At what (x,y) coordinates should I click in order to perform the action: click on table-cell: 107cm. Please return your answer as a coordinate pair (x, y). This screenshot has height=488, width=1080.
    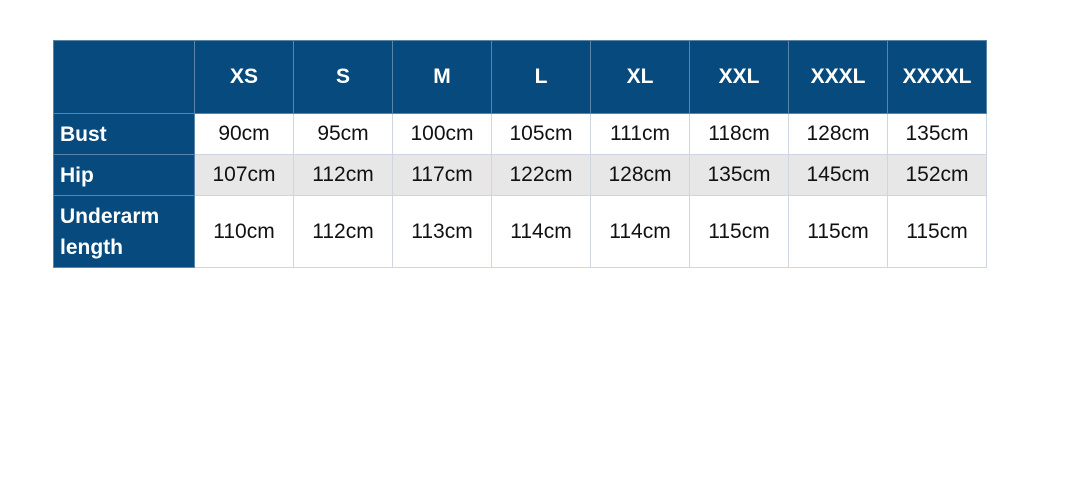
    Looking at the image, I should click on (244, 175).